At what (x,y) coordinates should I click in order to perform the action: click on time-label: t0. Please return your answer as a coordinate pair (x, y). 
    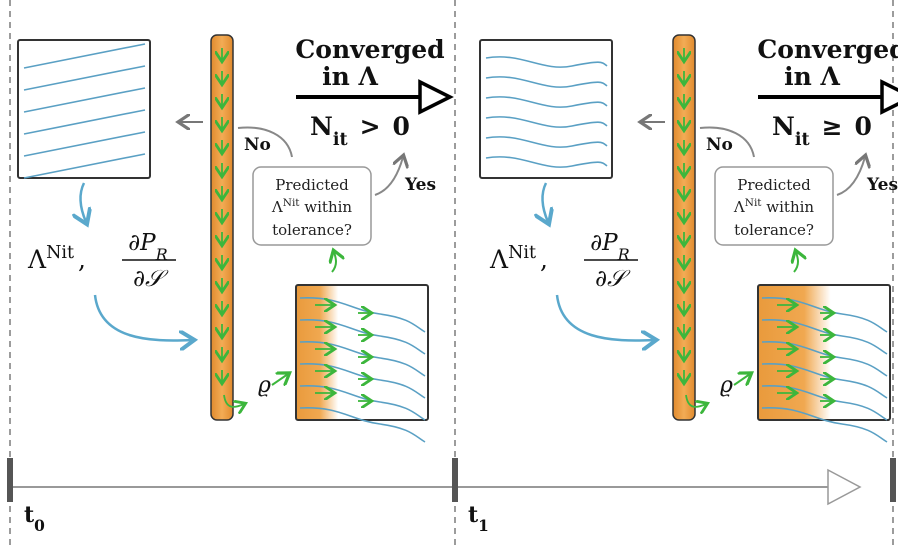
    Looking at the image, I should click on (34, 518).